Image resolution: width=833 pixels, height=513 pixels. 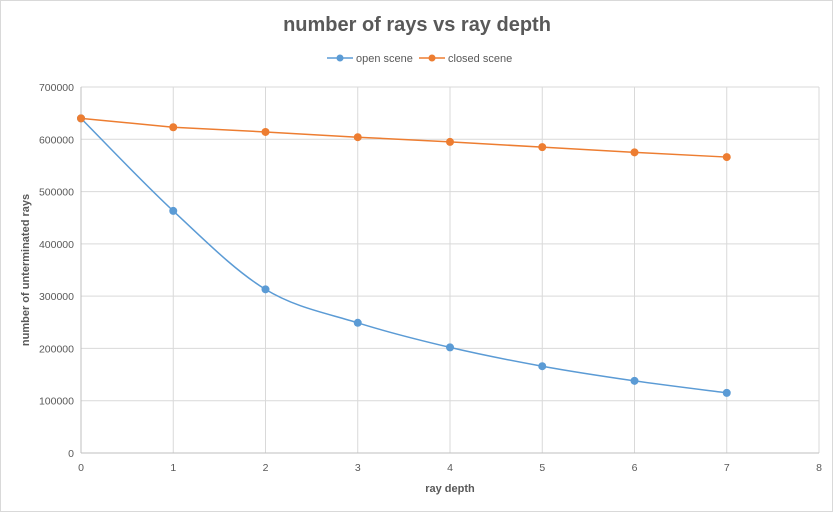 What do you see at coordinates (450, 489) in the screenshot?
I see `x-axis-title: ray depth` at bounding box center [450, 489].